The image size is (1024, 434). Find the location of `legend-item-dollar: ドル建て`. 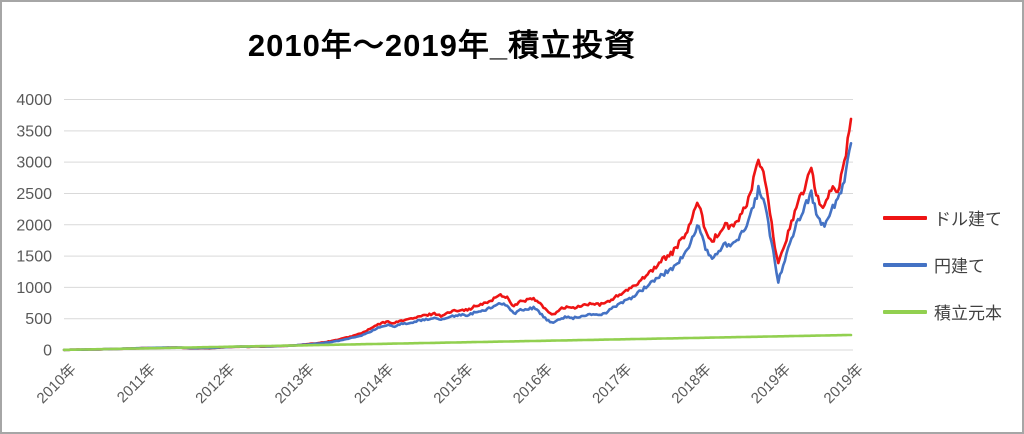

legend-item-dollar: ドル建て is located at coordinates (942, 217).